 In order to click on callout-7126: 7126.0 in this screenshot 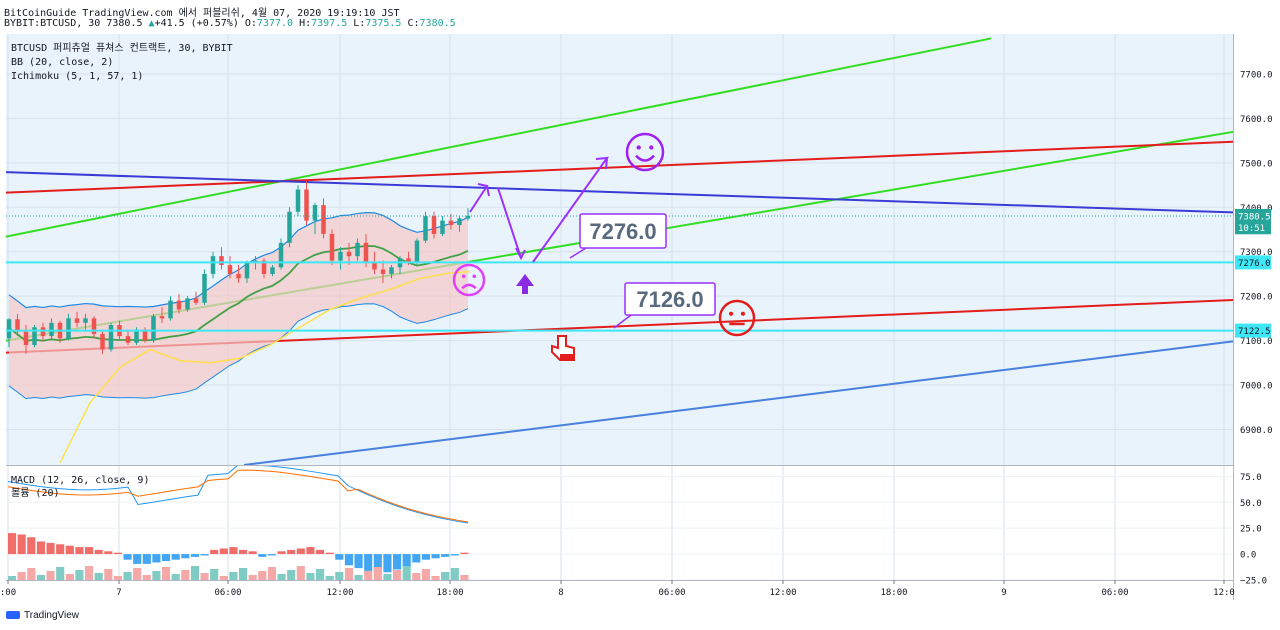, I will do `click(664, 305)`.